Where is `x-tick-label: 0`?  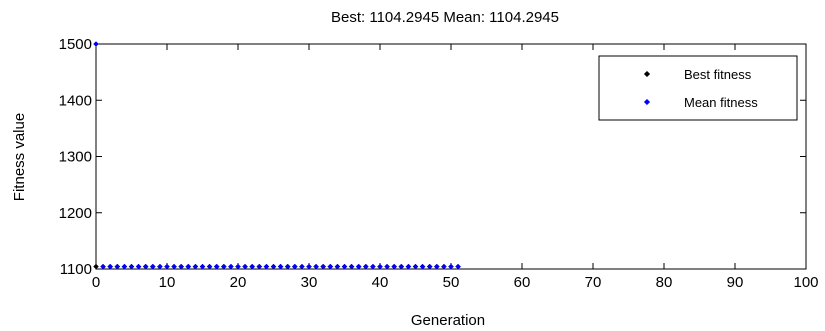 x-tick-label: 0 is located at coordinates (96, 282).